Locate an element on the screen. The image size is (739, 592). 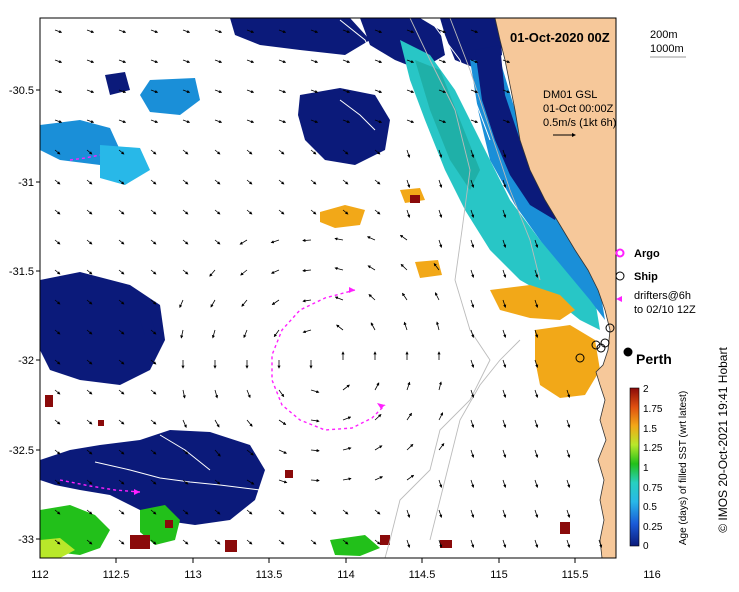
bathy-label-1000m: 1000m is located at coordinates (667, 49).